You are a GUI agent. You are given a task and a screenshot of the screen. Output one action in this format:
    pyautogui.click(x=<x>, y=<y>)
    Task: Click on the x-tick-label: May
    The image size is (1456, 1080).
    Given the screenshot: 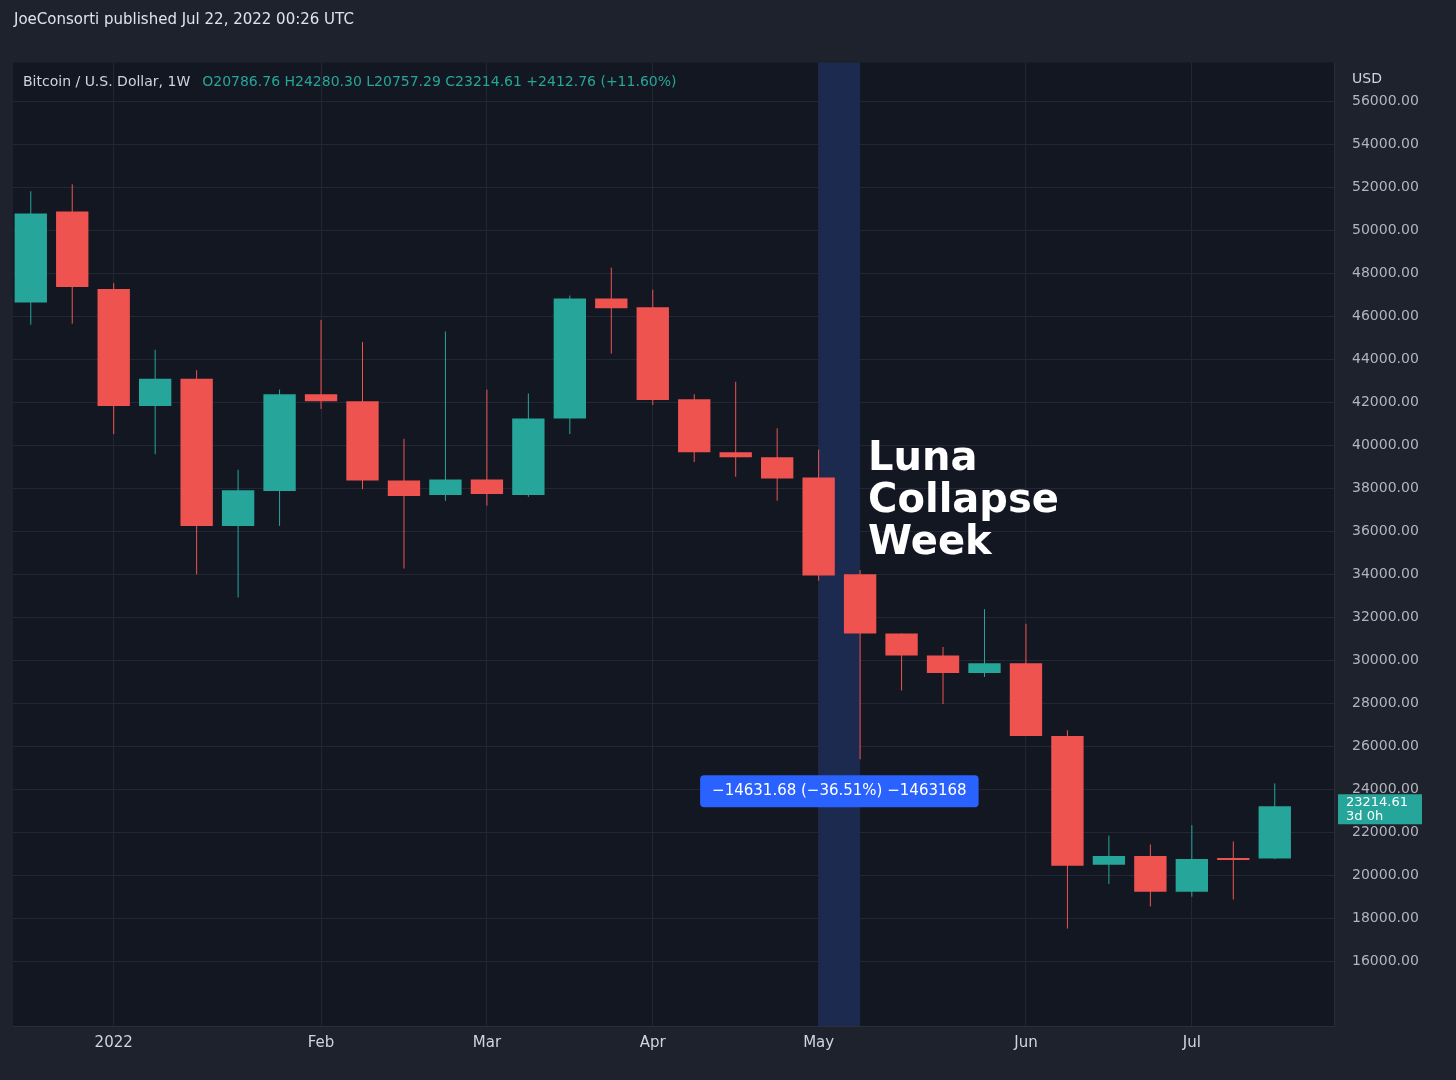 What is the action you would take?
    pyautogui.click(x=819, y=1041)
    